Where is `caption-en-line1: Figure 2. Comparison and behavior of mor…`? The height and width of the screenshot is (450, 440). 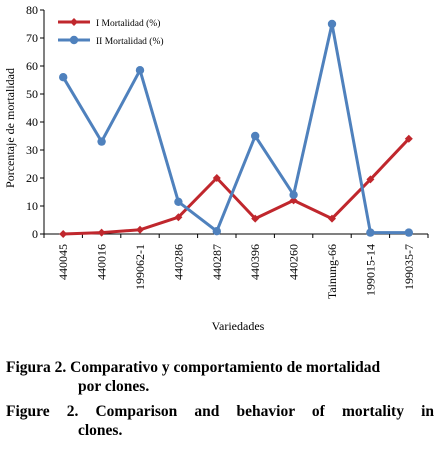
caption-en-line1: Figure 2. Comparison and behavior of mor… is located at coordinates (220, 411).